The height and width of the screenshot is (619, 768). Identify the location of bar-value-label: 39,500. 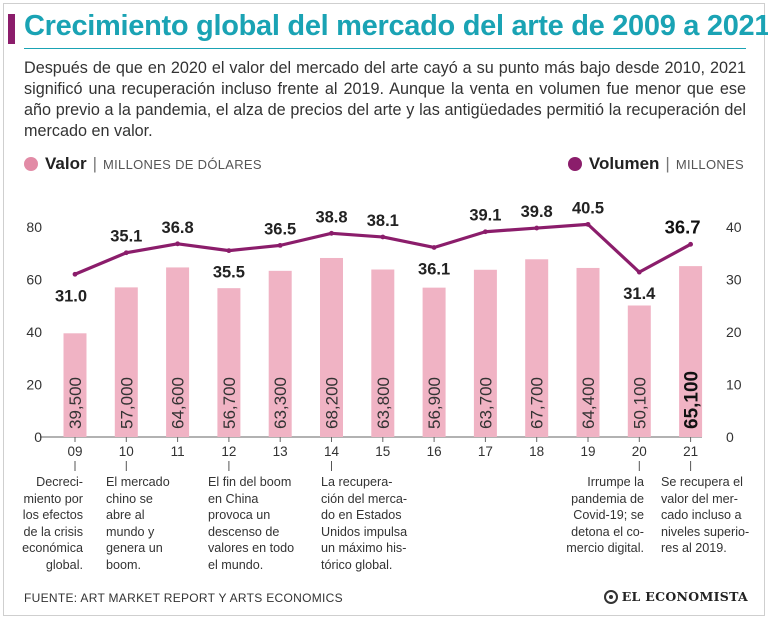
(75, 403).